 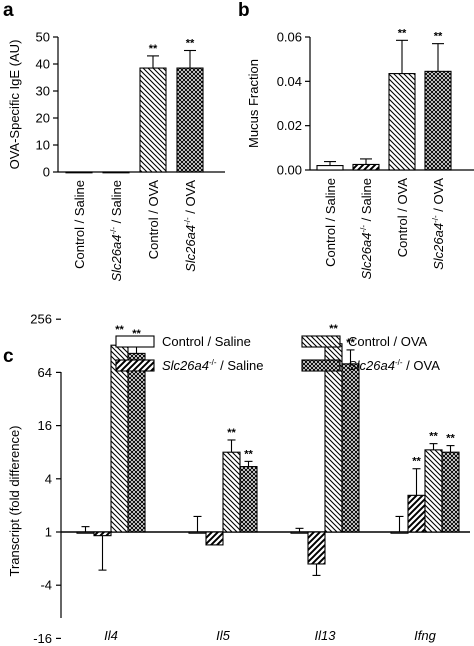 What do you see at coordinates (43, 118) in the screenshot?
I see `y-tick-label: 20` at bounding box center [43, 118].